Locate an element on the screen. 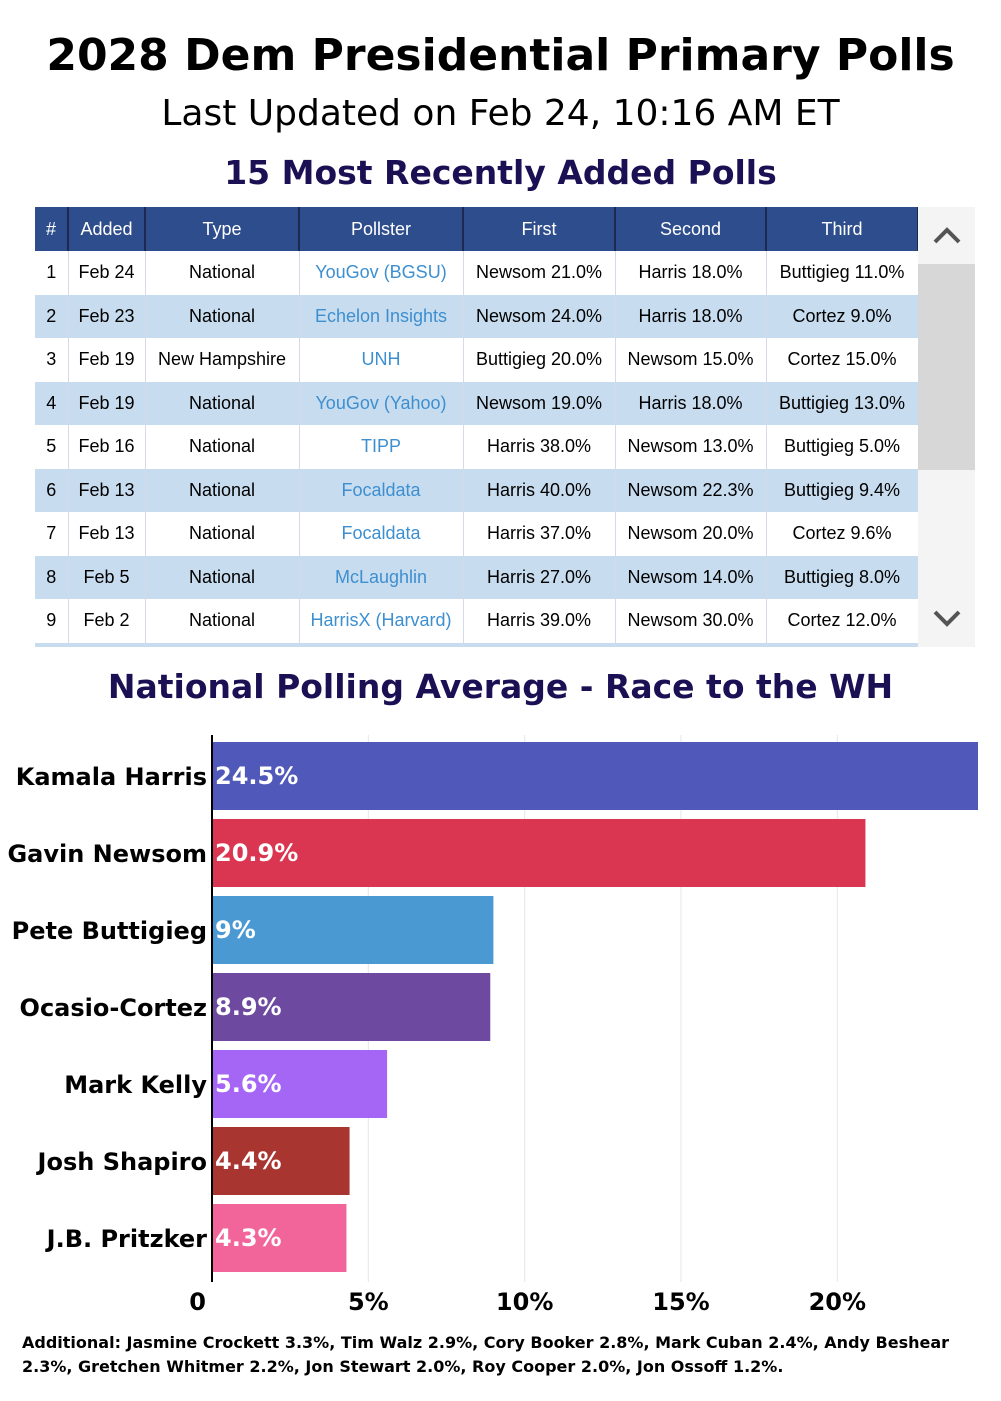  table-cell: Cortez 9.6% is located at coordinates (842, 534).